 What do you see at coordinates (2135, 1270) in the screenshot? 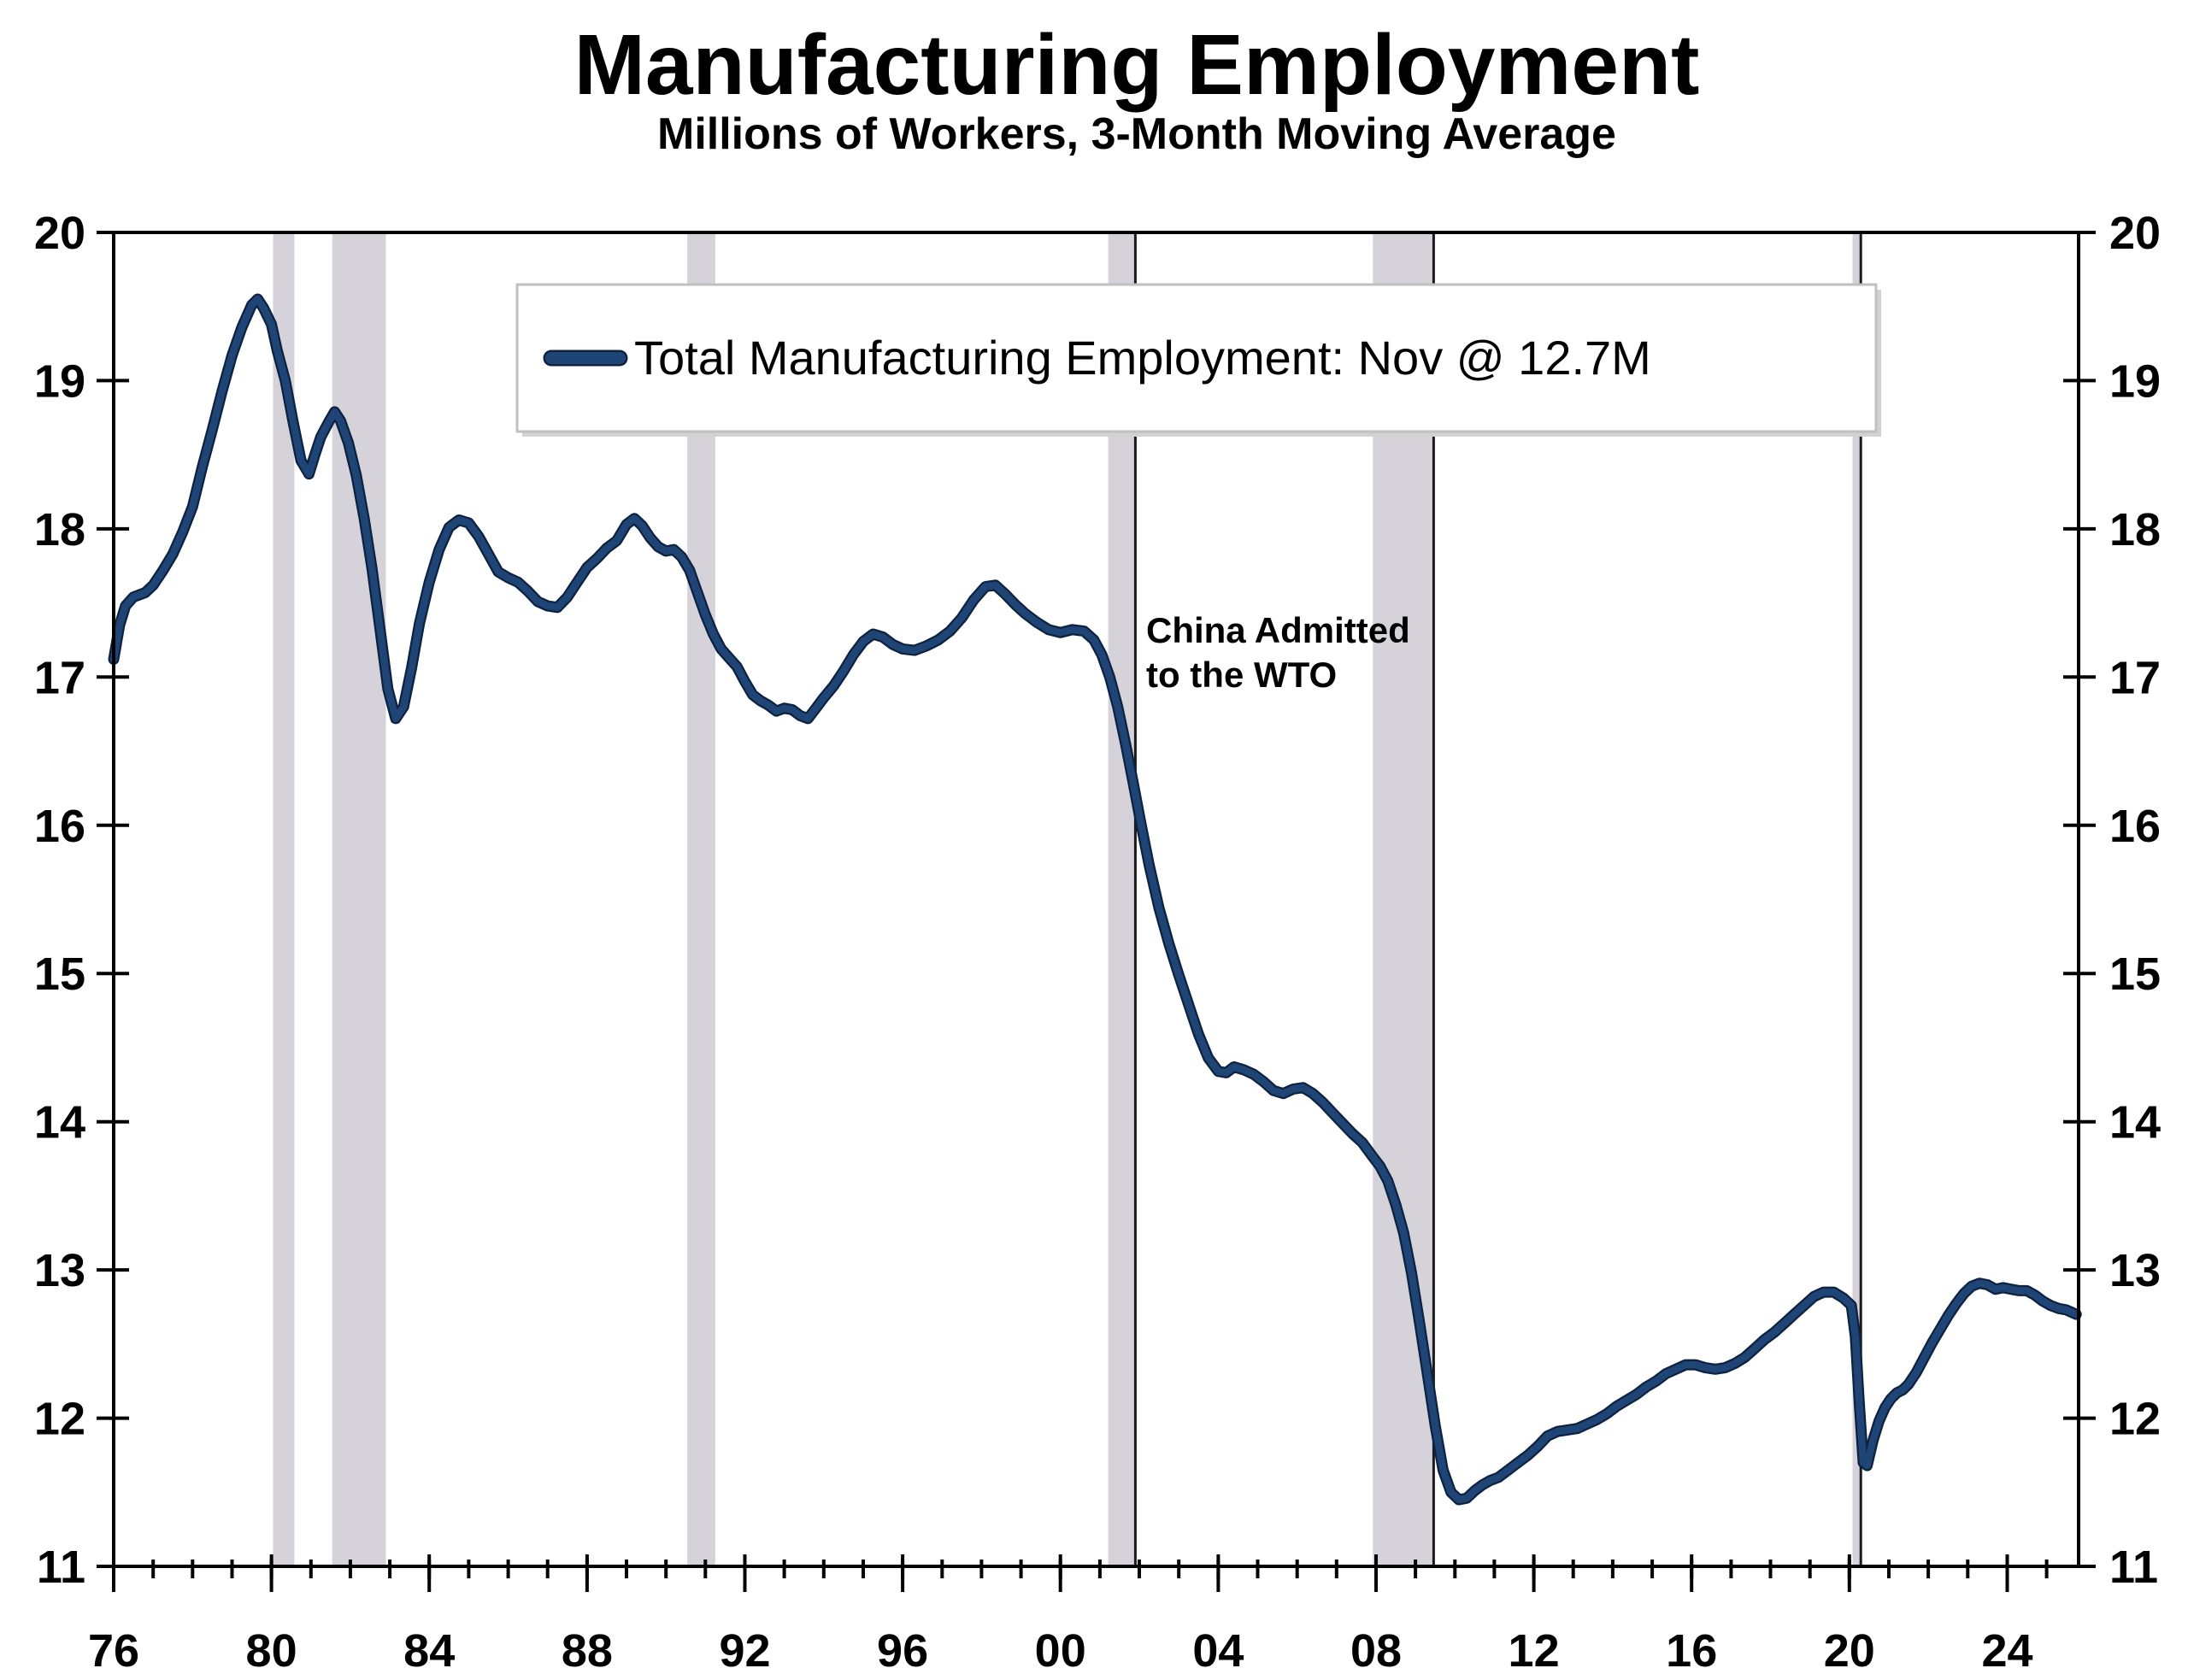
I see `y-tick-label-right: 13` at bounding box center [2135, 1270].